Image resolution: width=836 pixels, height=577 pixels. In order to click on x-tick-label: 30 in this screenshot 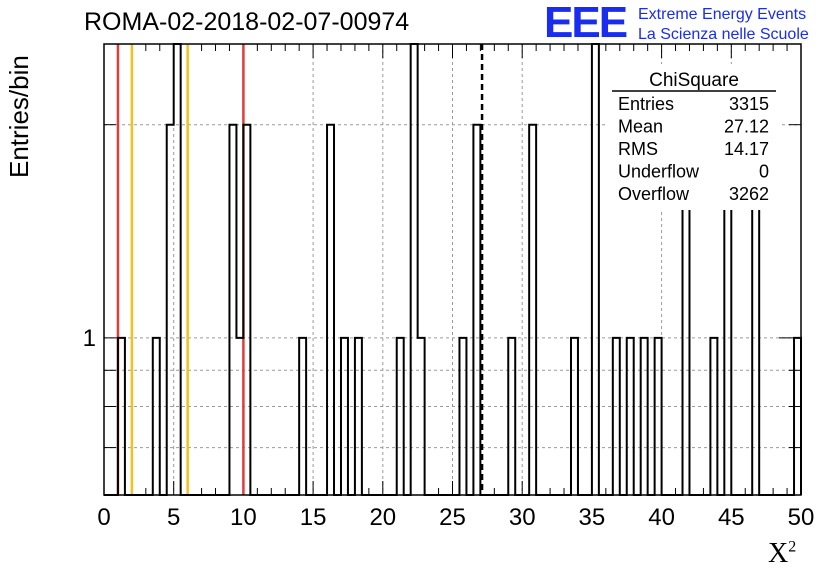, I will do `click(522, 517)`.